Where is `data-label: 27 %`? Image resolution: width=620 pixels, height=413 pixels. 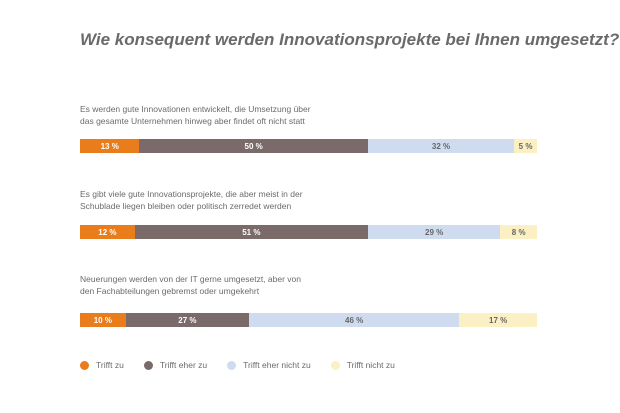 data-label: 27 % is located at coordinates (187, 320).